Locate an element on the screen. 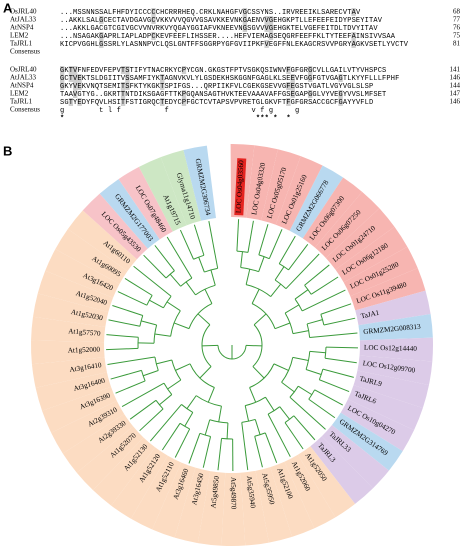  leaf: At5g49850 is located at coordinates (215, 491).